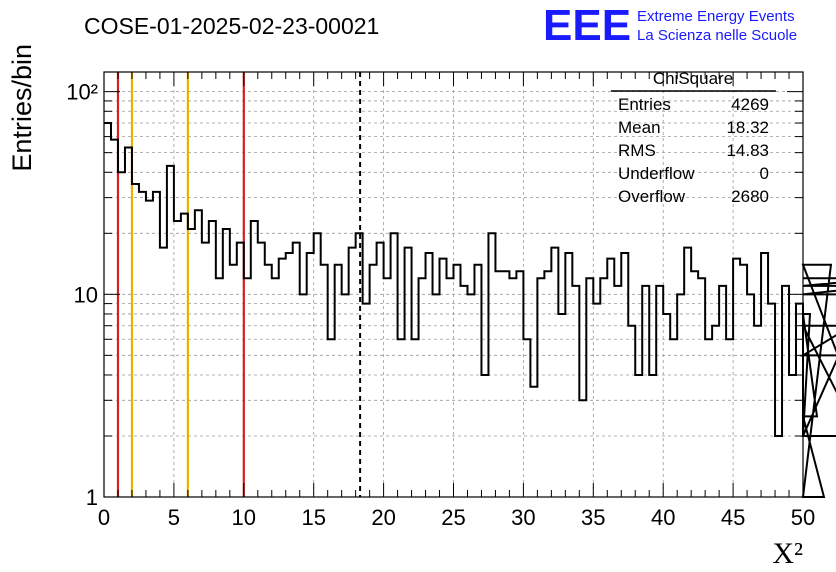 The image size is (836, 572). I want to click on x-tick-label: 0, so click(104, 517).